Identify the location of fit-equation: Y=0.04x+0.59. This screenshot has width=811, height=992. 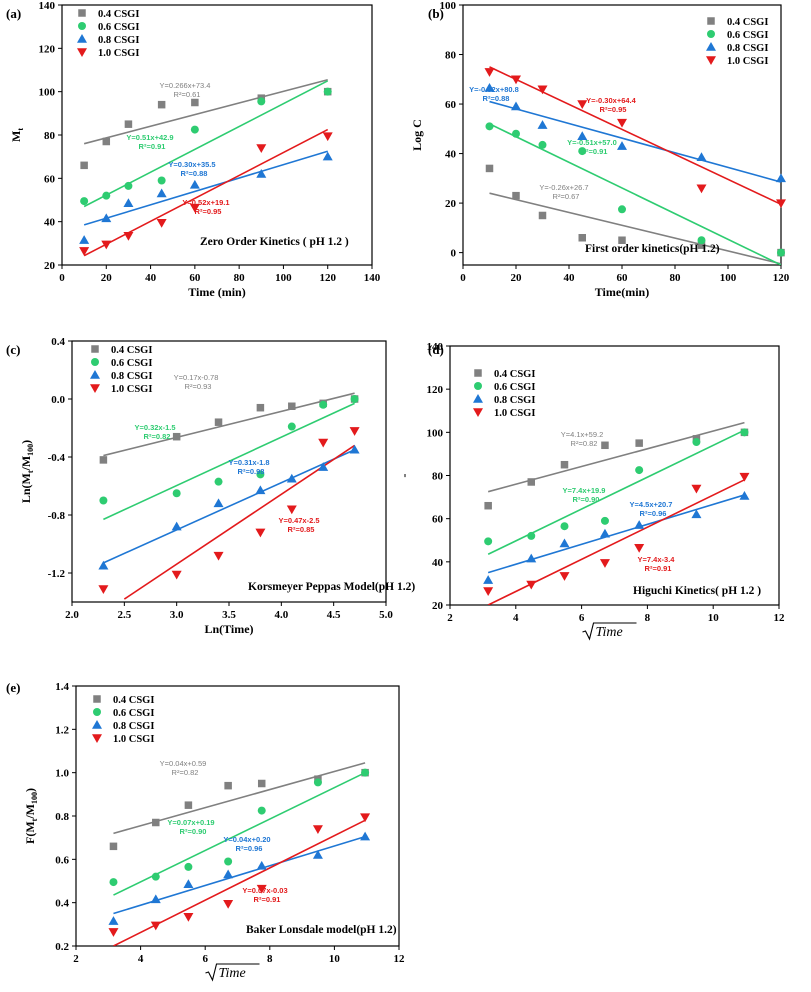
(183, 763).